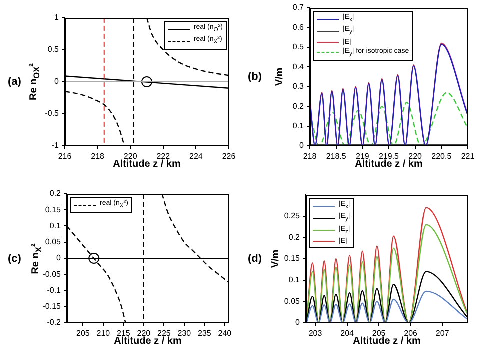 The width and height of the screenshot is (481, 345). Describe the element at coordinates (347, 333) in the screenshot. I see `x-tick-label: 204` at that location.